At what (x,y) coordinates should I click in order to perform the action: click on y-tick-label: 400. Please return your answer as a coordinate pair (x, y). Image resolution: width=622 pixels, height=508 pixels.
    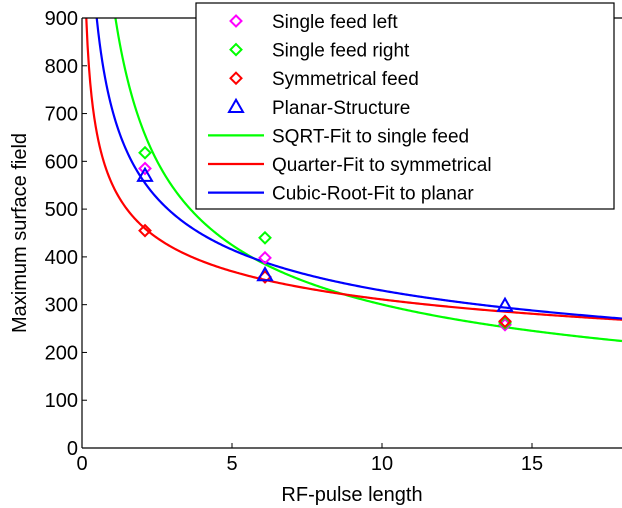
    Looking at the image, I should click on (61, 258).